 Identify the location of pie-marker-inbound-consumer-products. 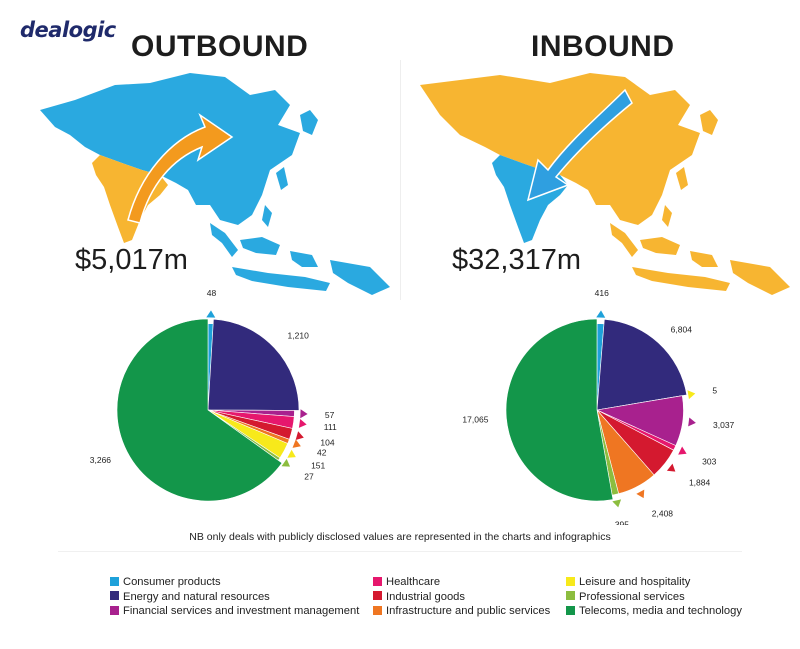
(601, 314).